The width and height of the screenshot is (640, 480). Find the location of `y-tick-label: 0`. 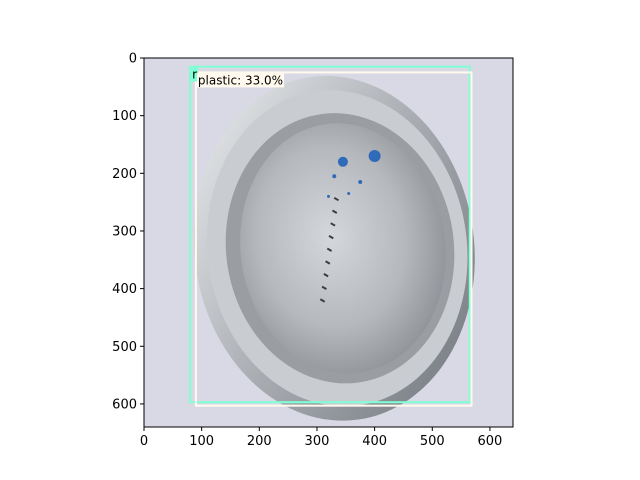

y-tick-label: 0 is located at coordinates (133, 59).